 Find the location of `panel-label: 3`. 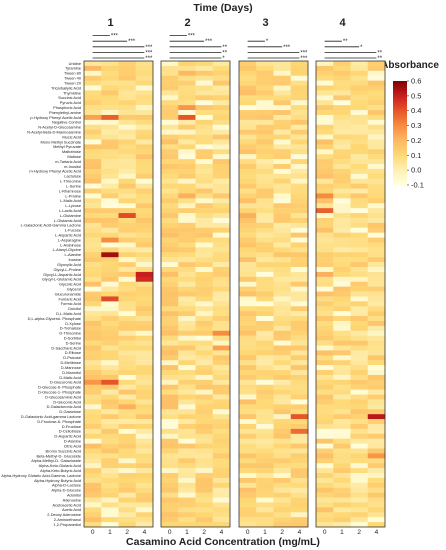

panel-label: 3 is located at coordinates (265, 23).